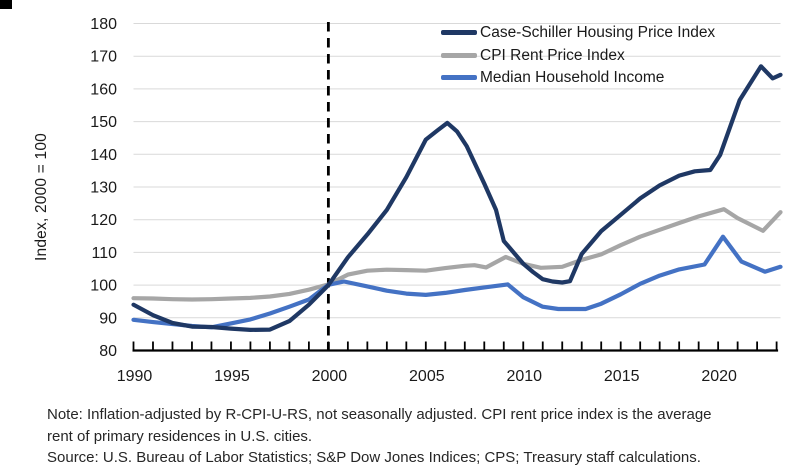 The height and width of the screenshot is (474, 802). I want to click on legend-item-cpi-rent: CPI Rent Price Index, so click(578, 56).